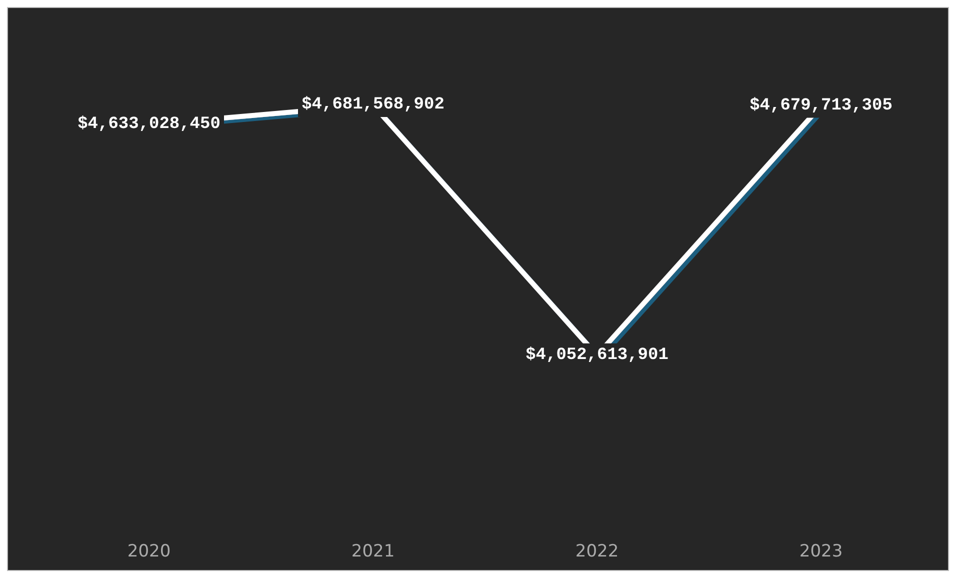 The width and height of the screenshot is (956, 578). What do you see at coordinates (597, 355) in the screenshot?
I see `data-label: $4,052,613,901` at bounding box center [597, 355].